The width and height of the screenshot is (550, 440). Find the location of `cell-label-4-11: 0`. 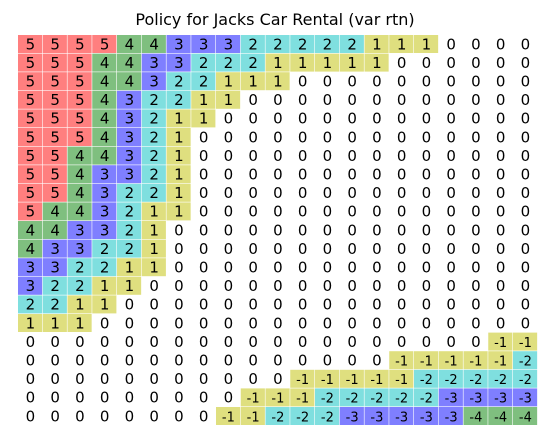

cell-label-4-11: 0 is located at coordinates (303, 119).